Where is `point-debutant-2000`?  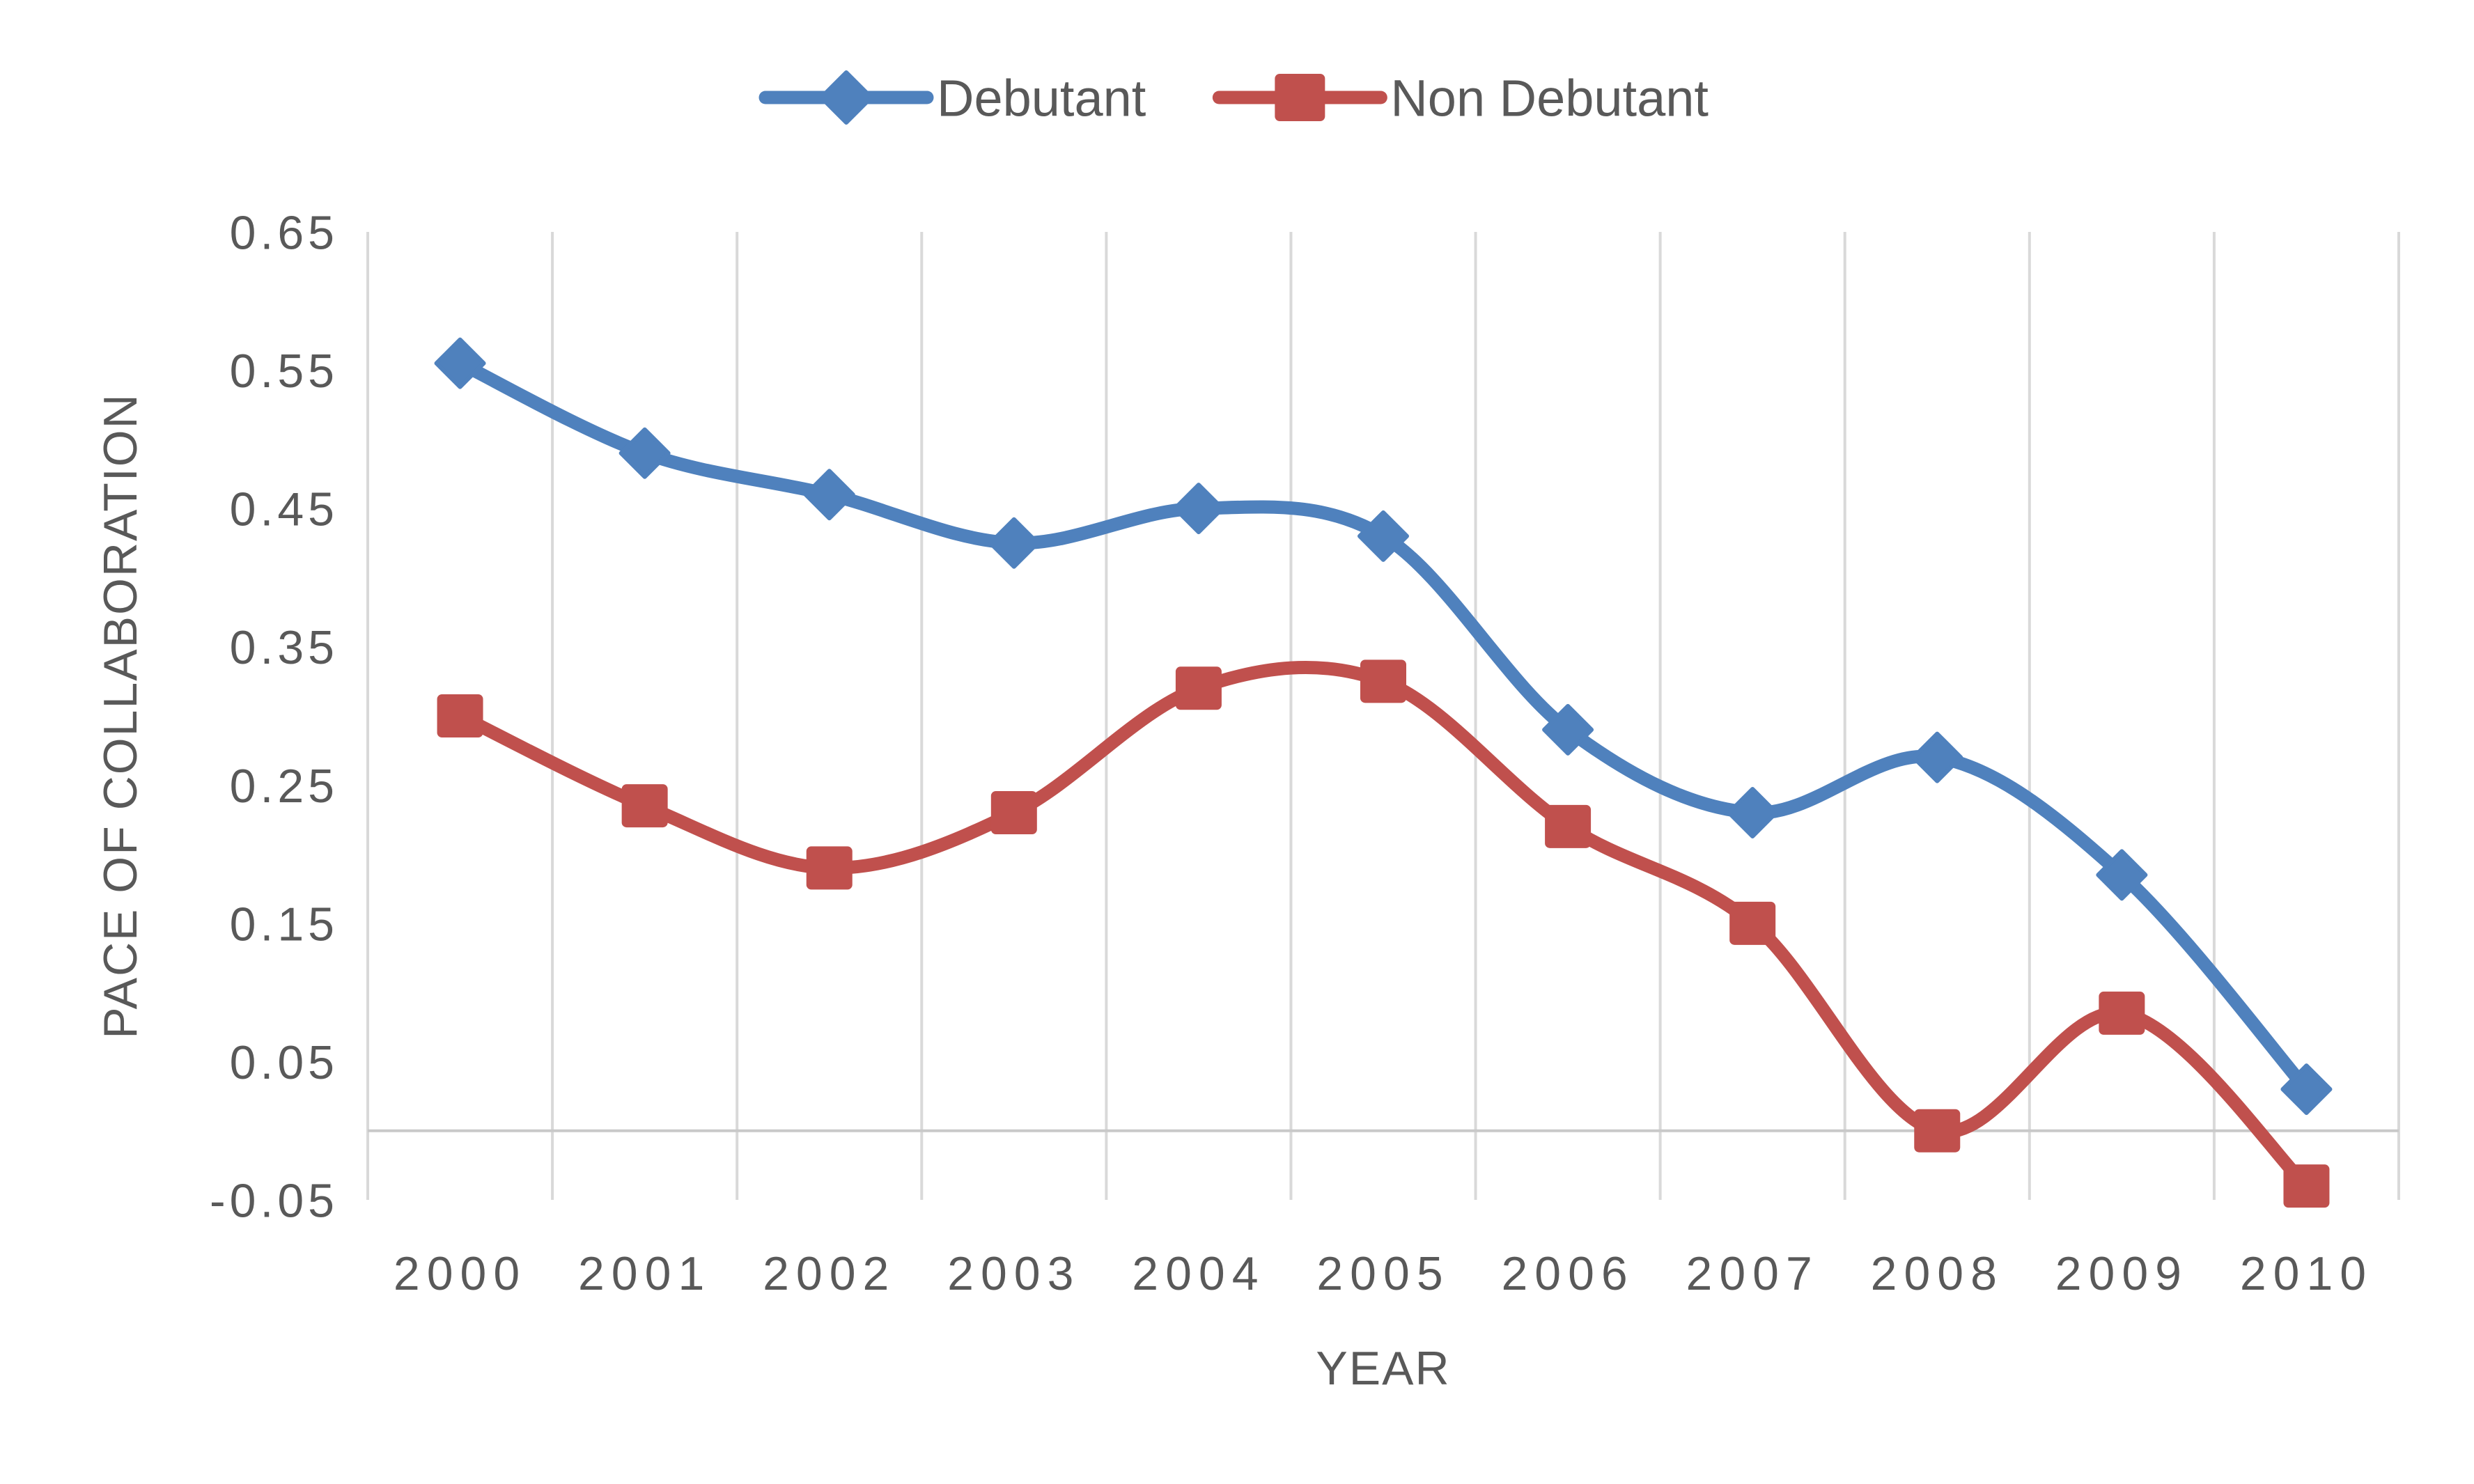 point-debutant-2000 is located at coordinates (460, 363).